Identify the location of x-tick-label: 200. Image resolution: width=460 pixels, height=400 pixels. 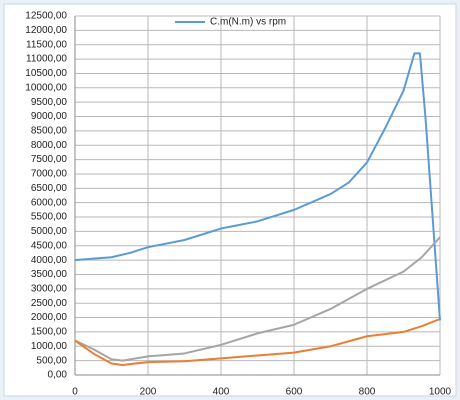
(148, 392).